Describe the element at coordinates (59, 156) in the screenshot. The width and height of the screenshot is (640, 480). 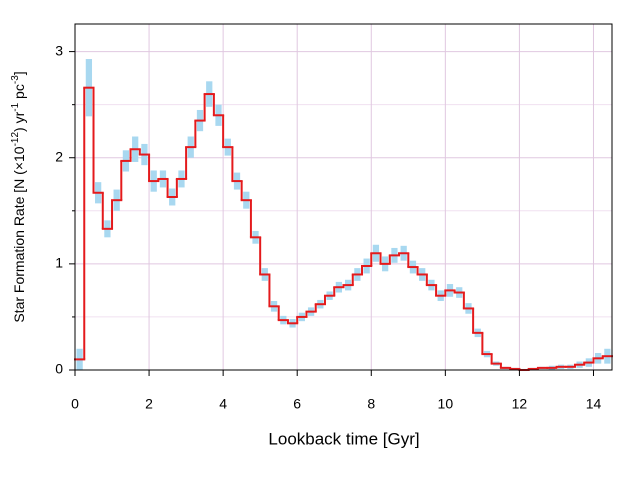
I see `y-tick-label: 2` at that location.